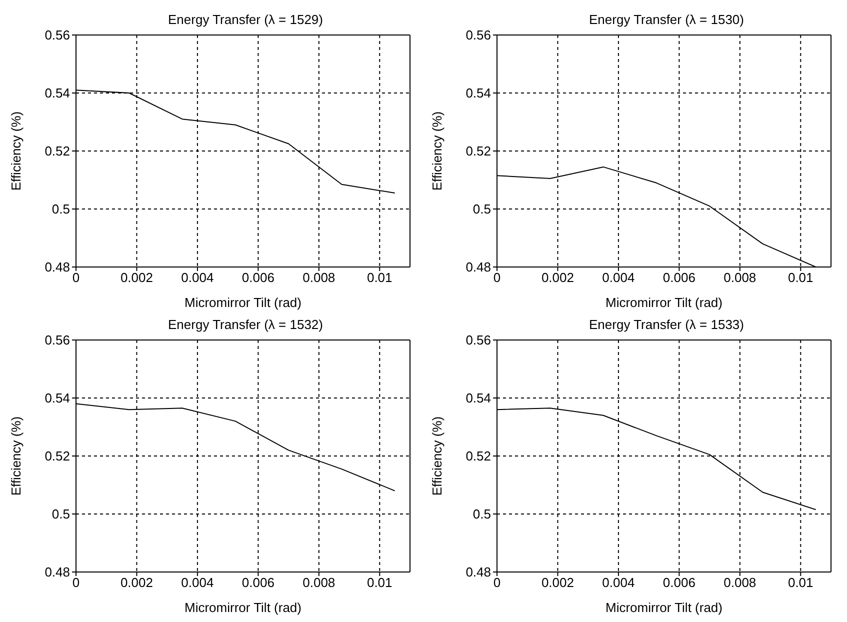  What do you see at coordinates (245, 19) in the screenshot?
I see `chart-title: Energy Transfer (λ = 1529)` at bounding box center [245, 19].